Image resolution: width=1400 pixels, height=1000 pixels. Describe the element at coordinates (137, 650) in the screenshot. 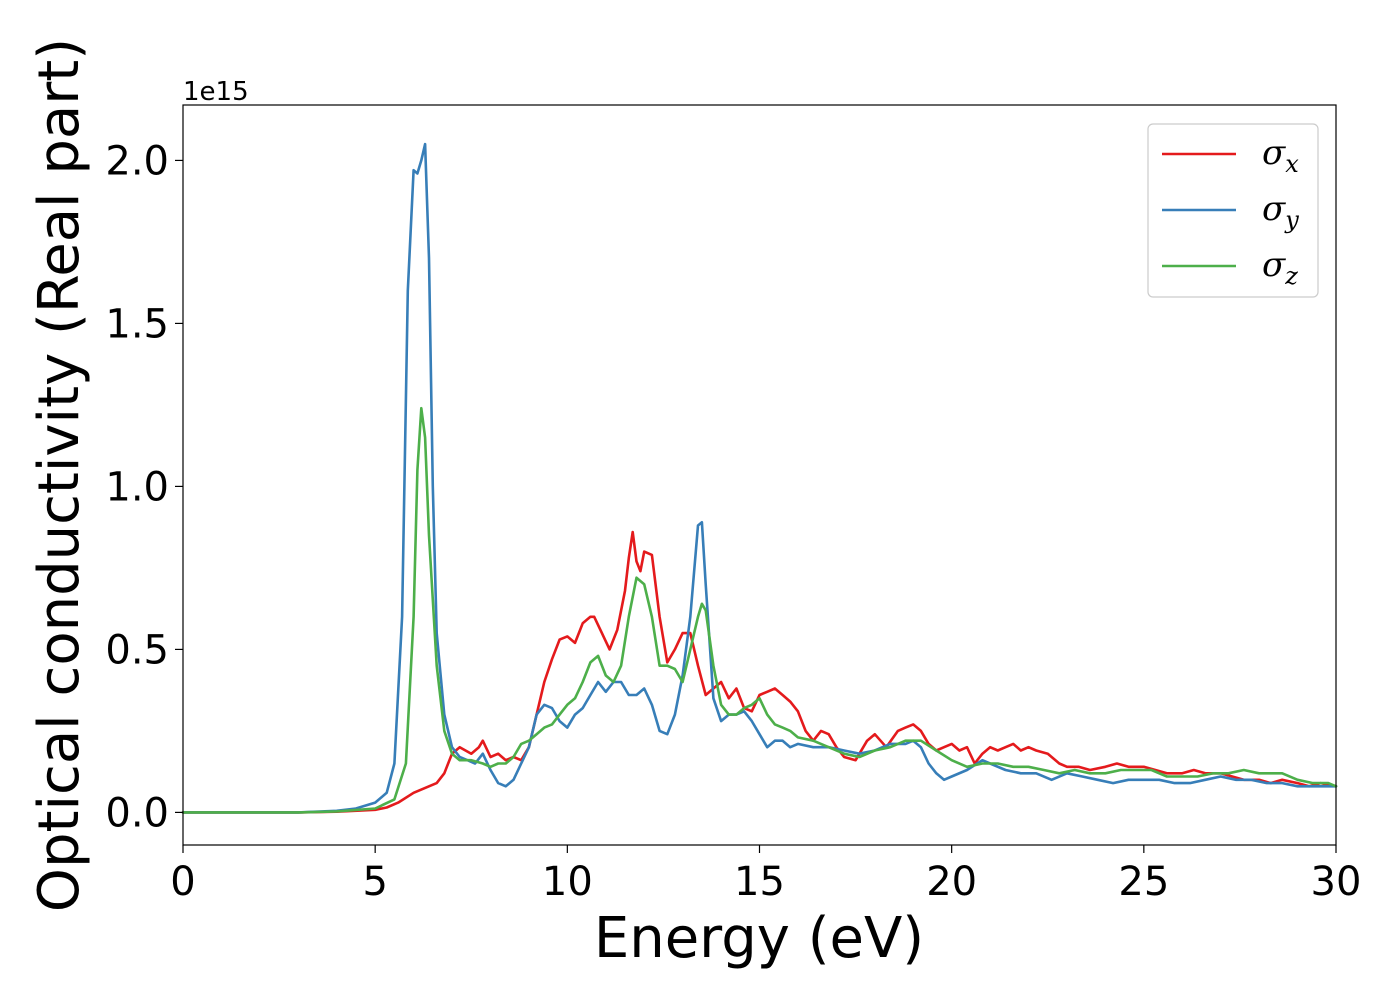

I see `y-tick-label: 0.5` at that location.